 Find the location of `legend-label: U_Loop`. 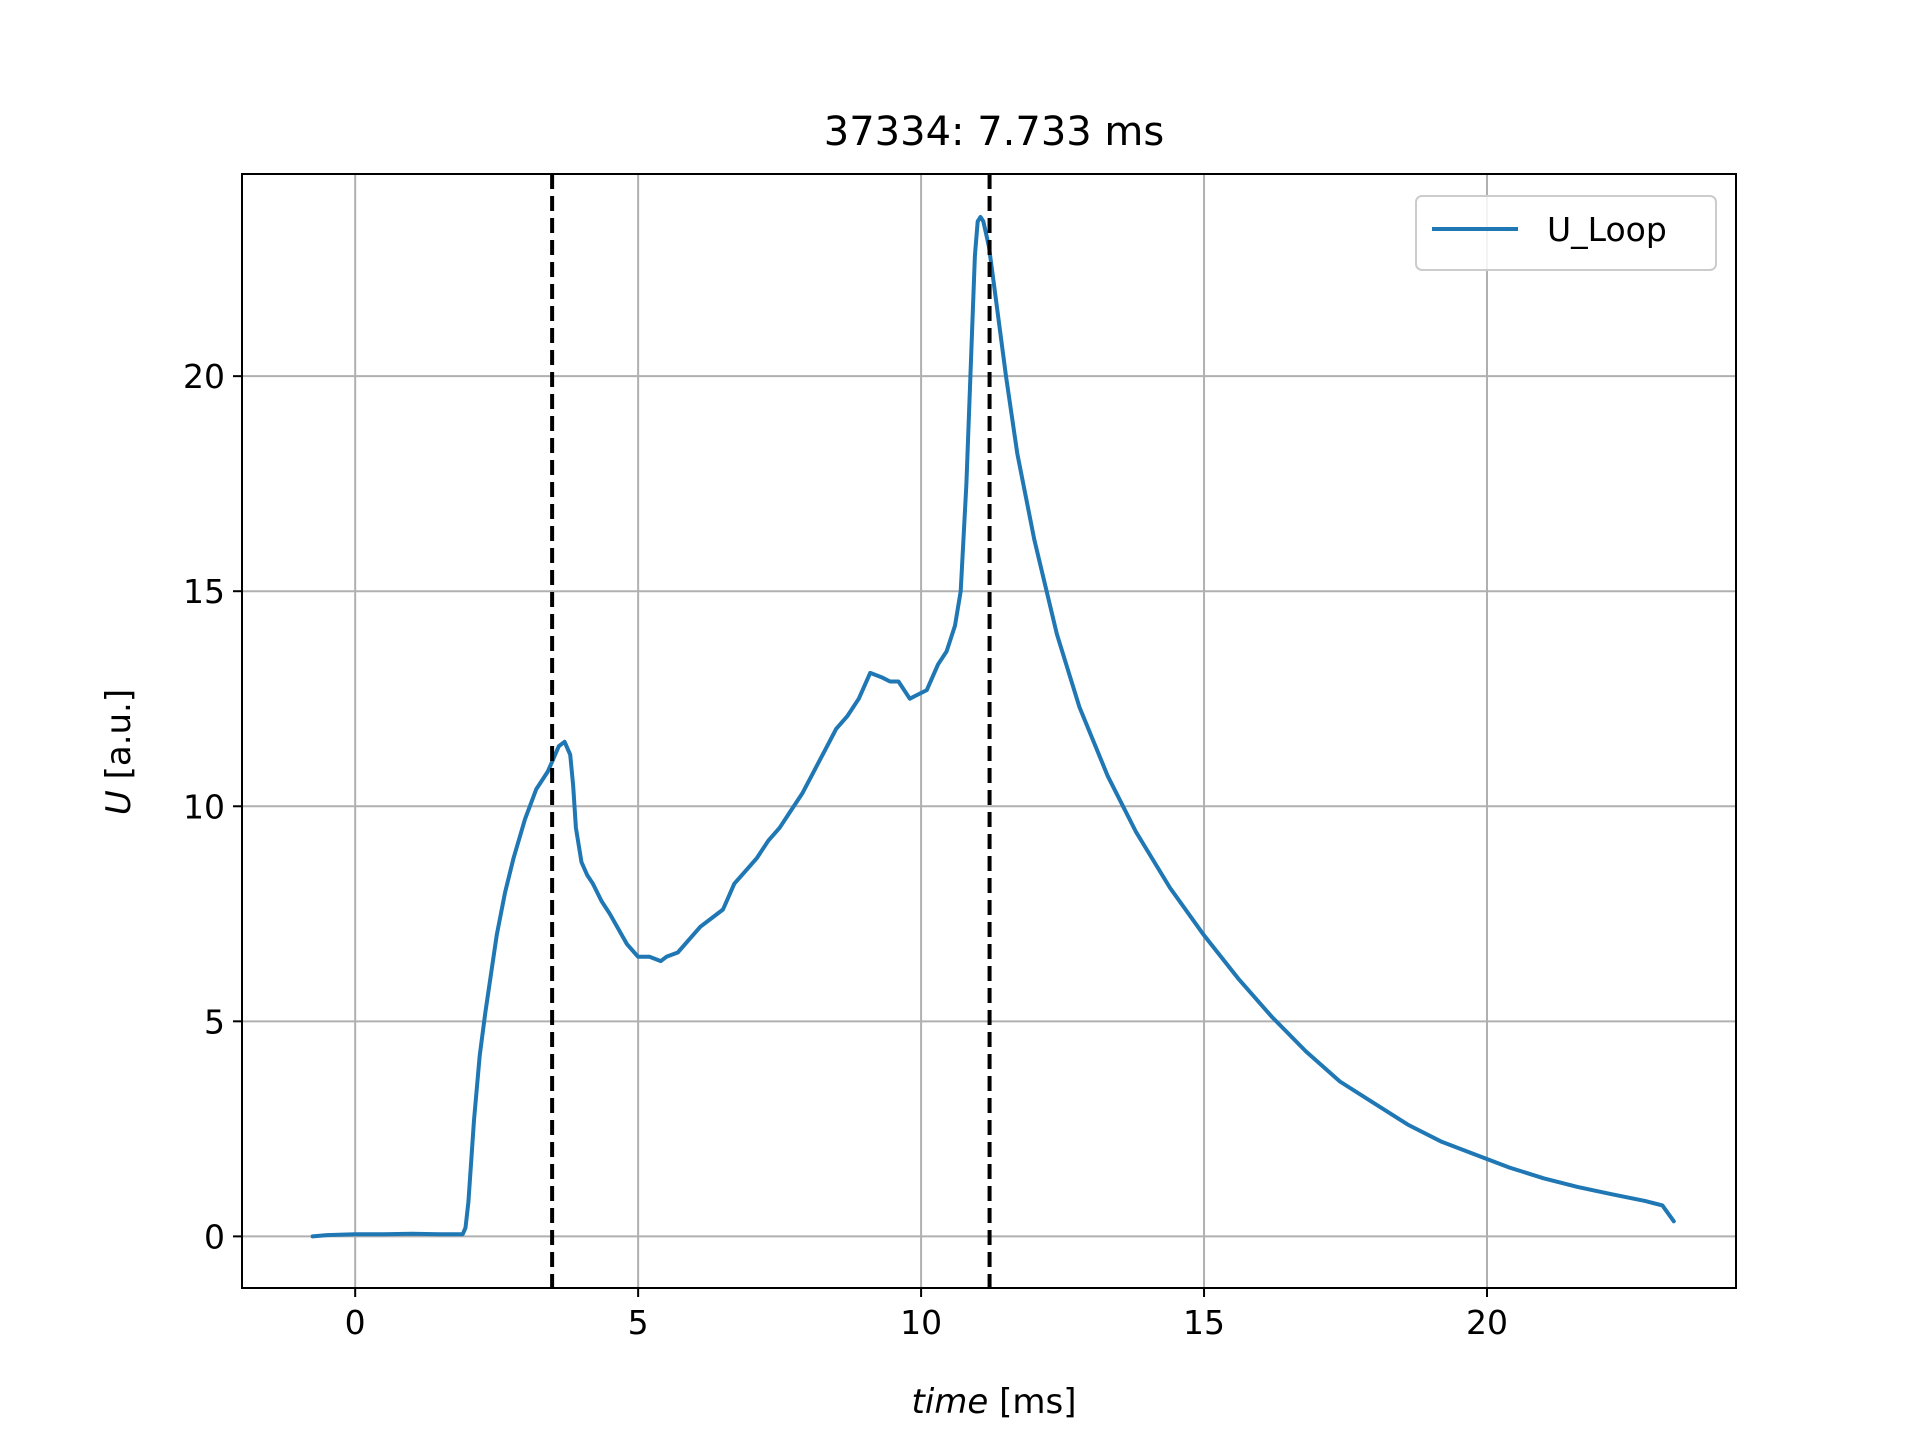

legend-label: U_Loop is located at coordinates (1607, 229).